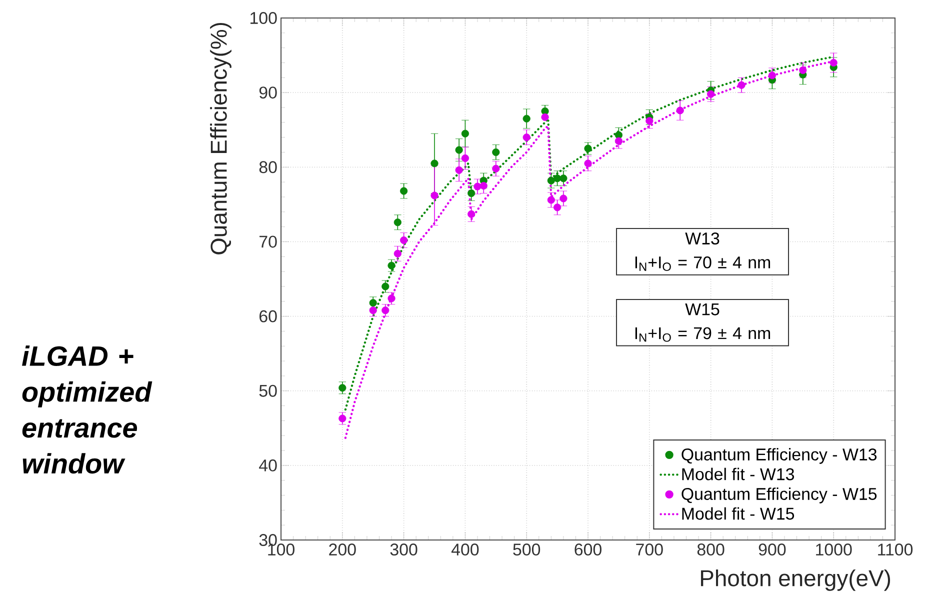 The image size is (927, 606). I want to click on x-tick-label: 1000, so click(834, 550).